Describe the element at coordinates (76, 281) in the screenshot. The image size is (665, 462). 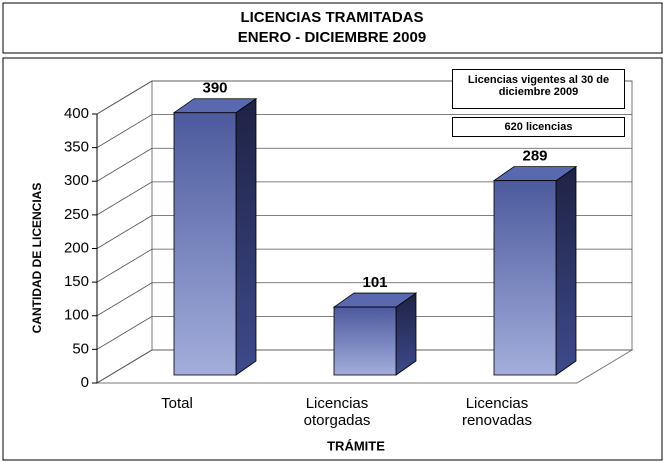
I see `y-tick-label: 150` at that location.